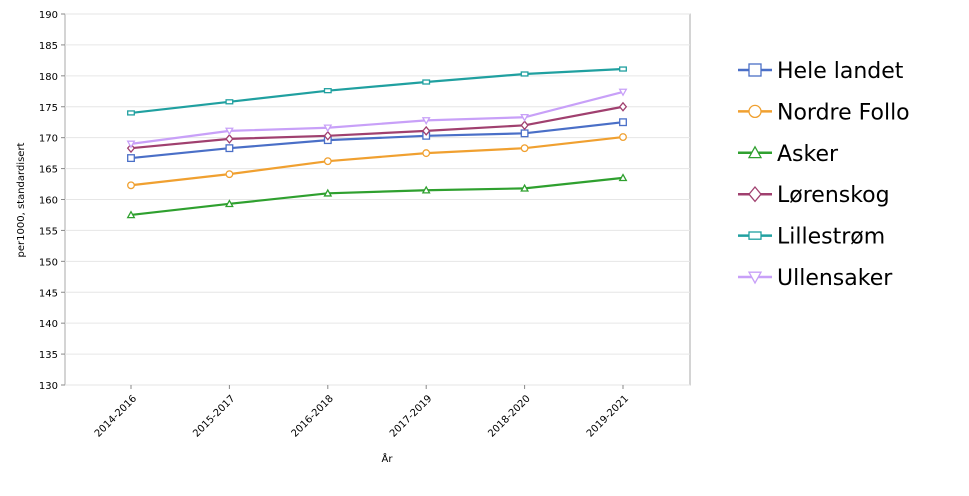  What do you see at coordinates (116, 416) in the screenshot?
I see `x-tick-label: 2014-2016` at bounding box center [116, 416].